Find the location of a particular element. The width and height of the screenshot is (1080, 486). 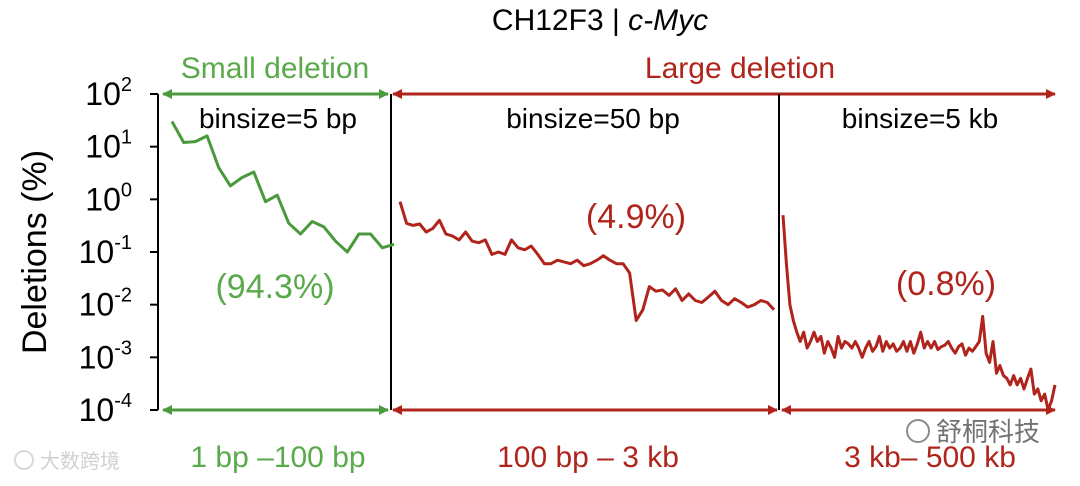

title-gene: c-Myc is located at coordinates (668, 20).